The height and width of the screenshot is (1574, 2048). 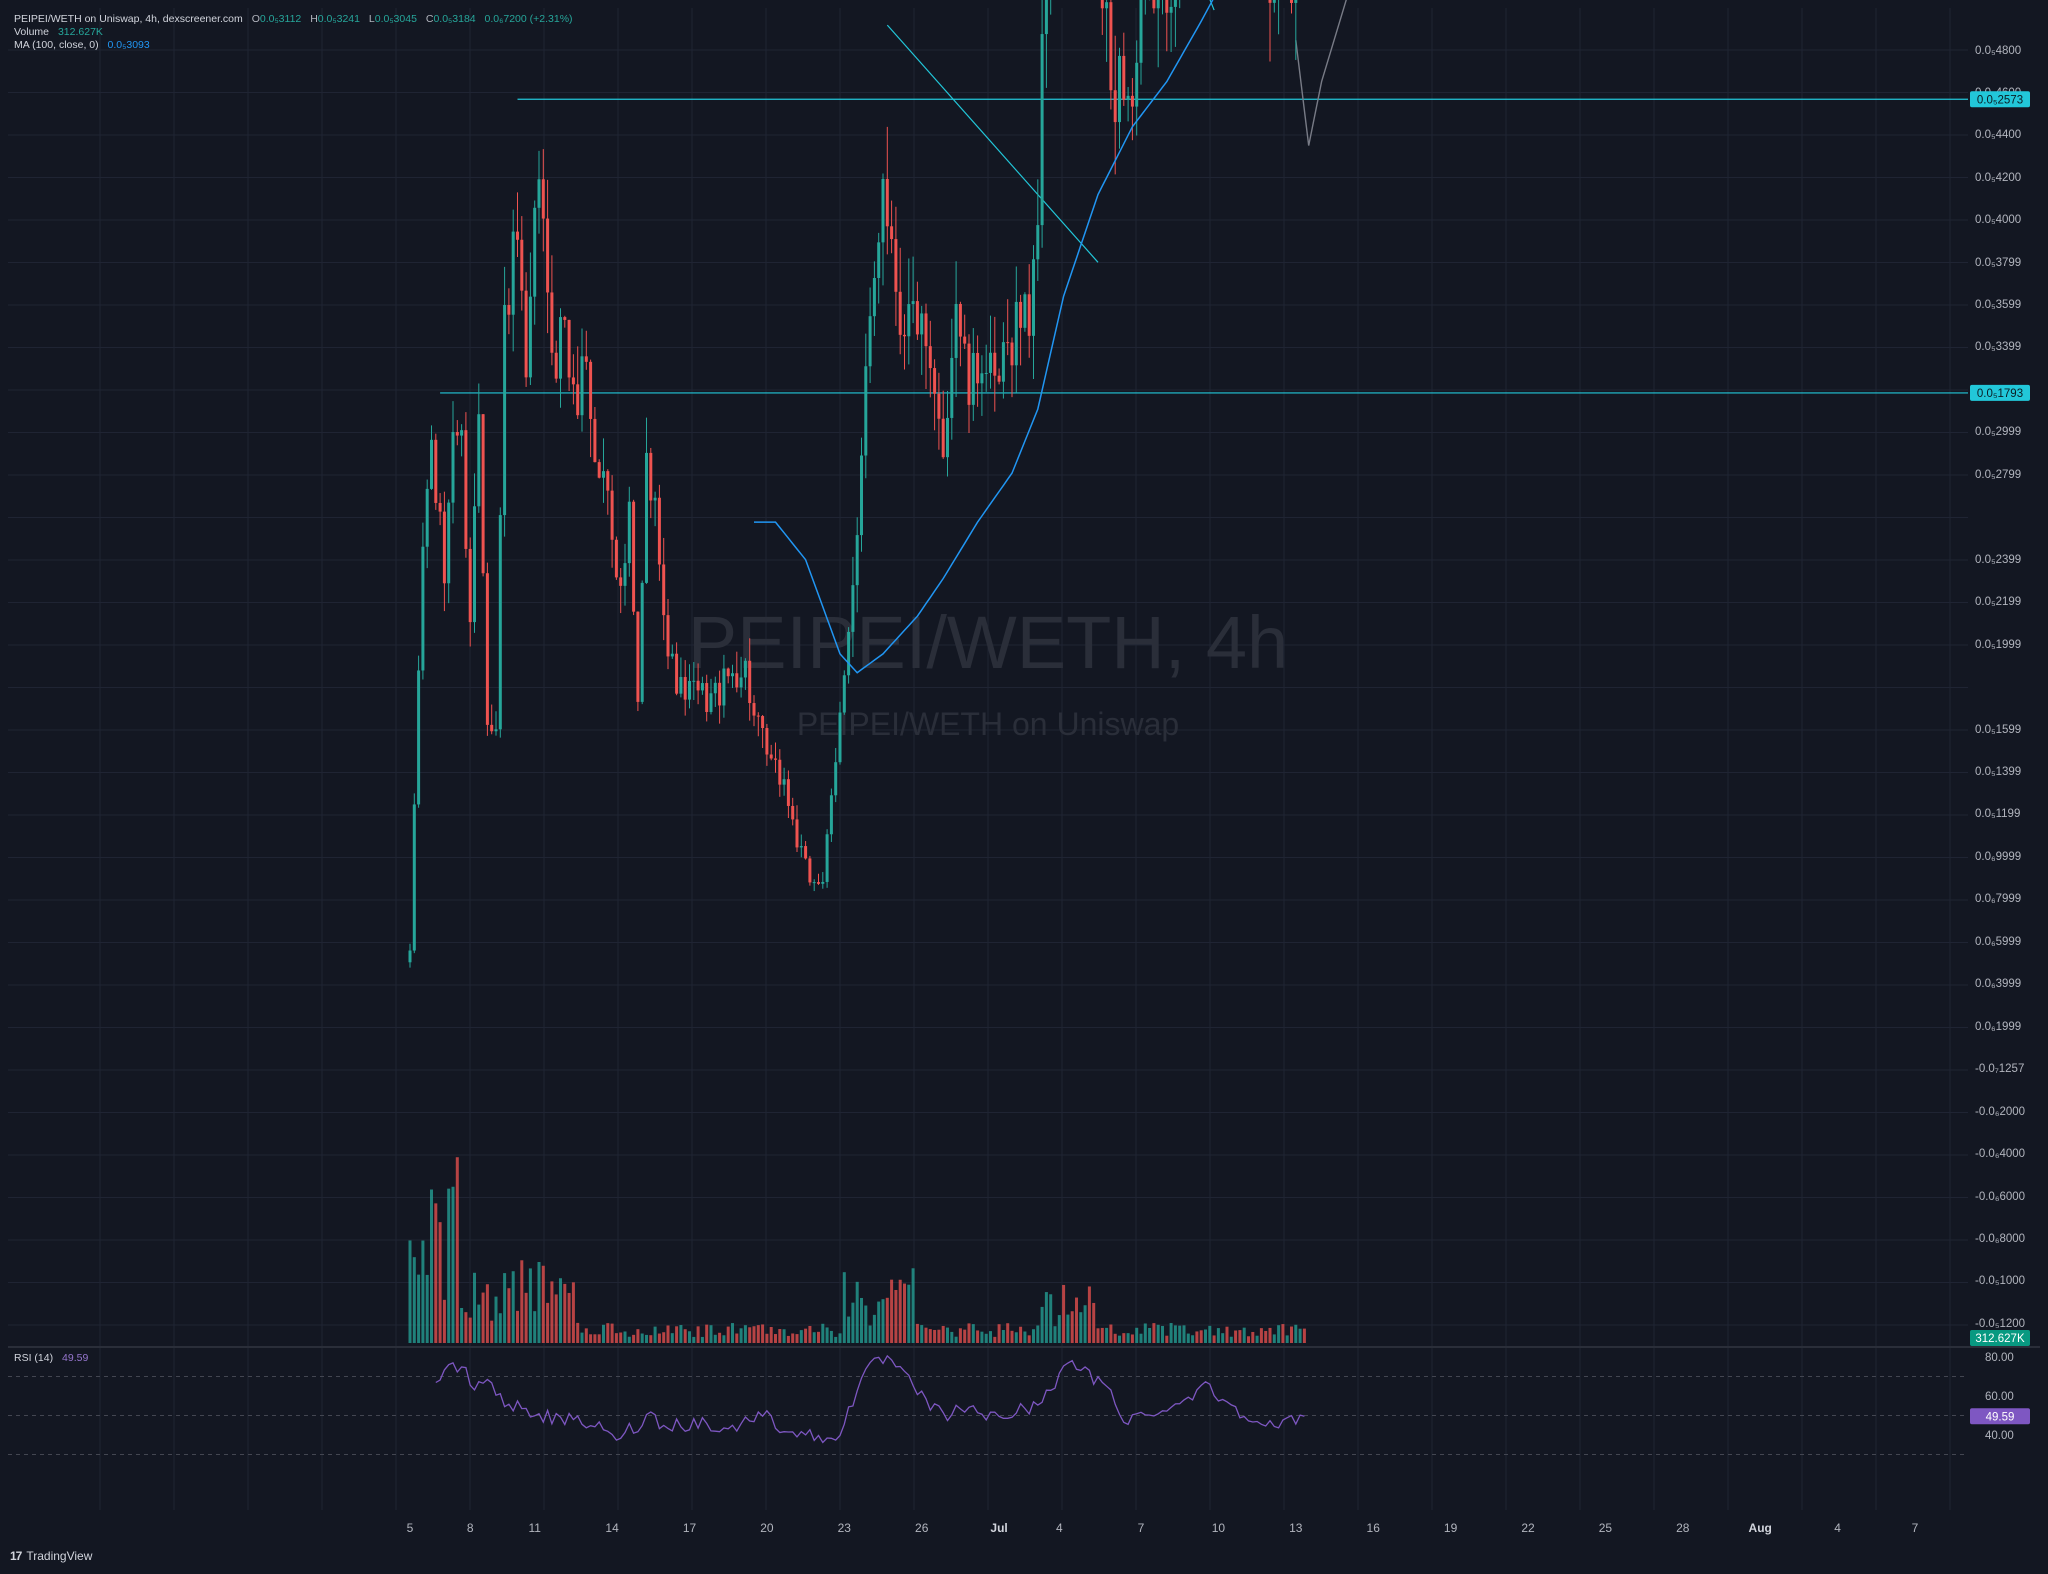 I want to click on price-axis-tick: 0.0₅2799, so click(x=1998, y=475).